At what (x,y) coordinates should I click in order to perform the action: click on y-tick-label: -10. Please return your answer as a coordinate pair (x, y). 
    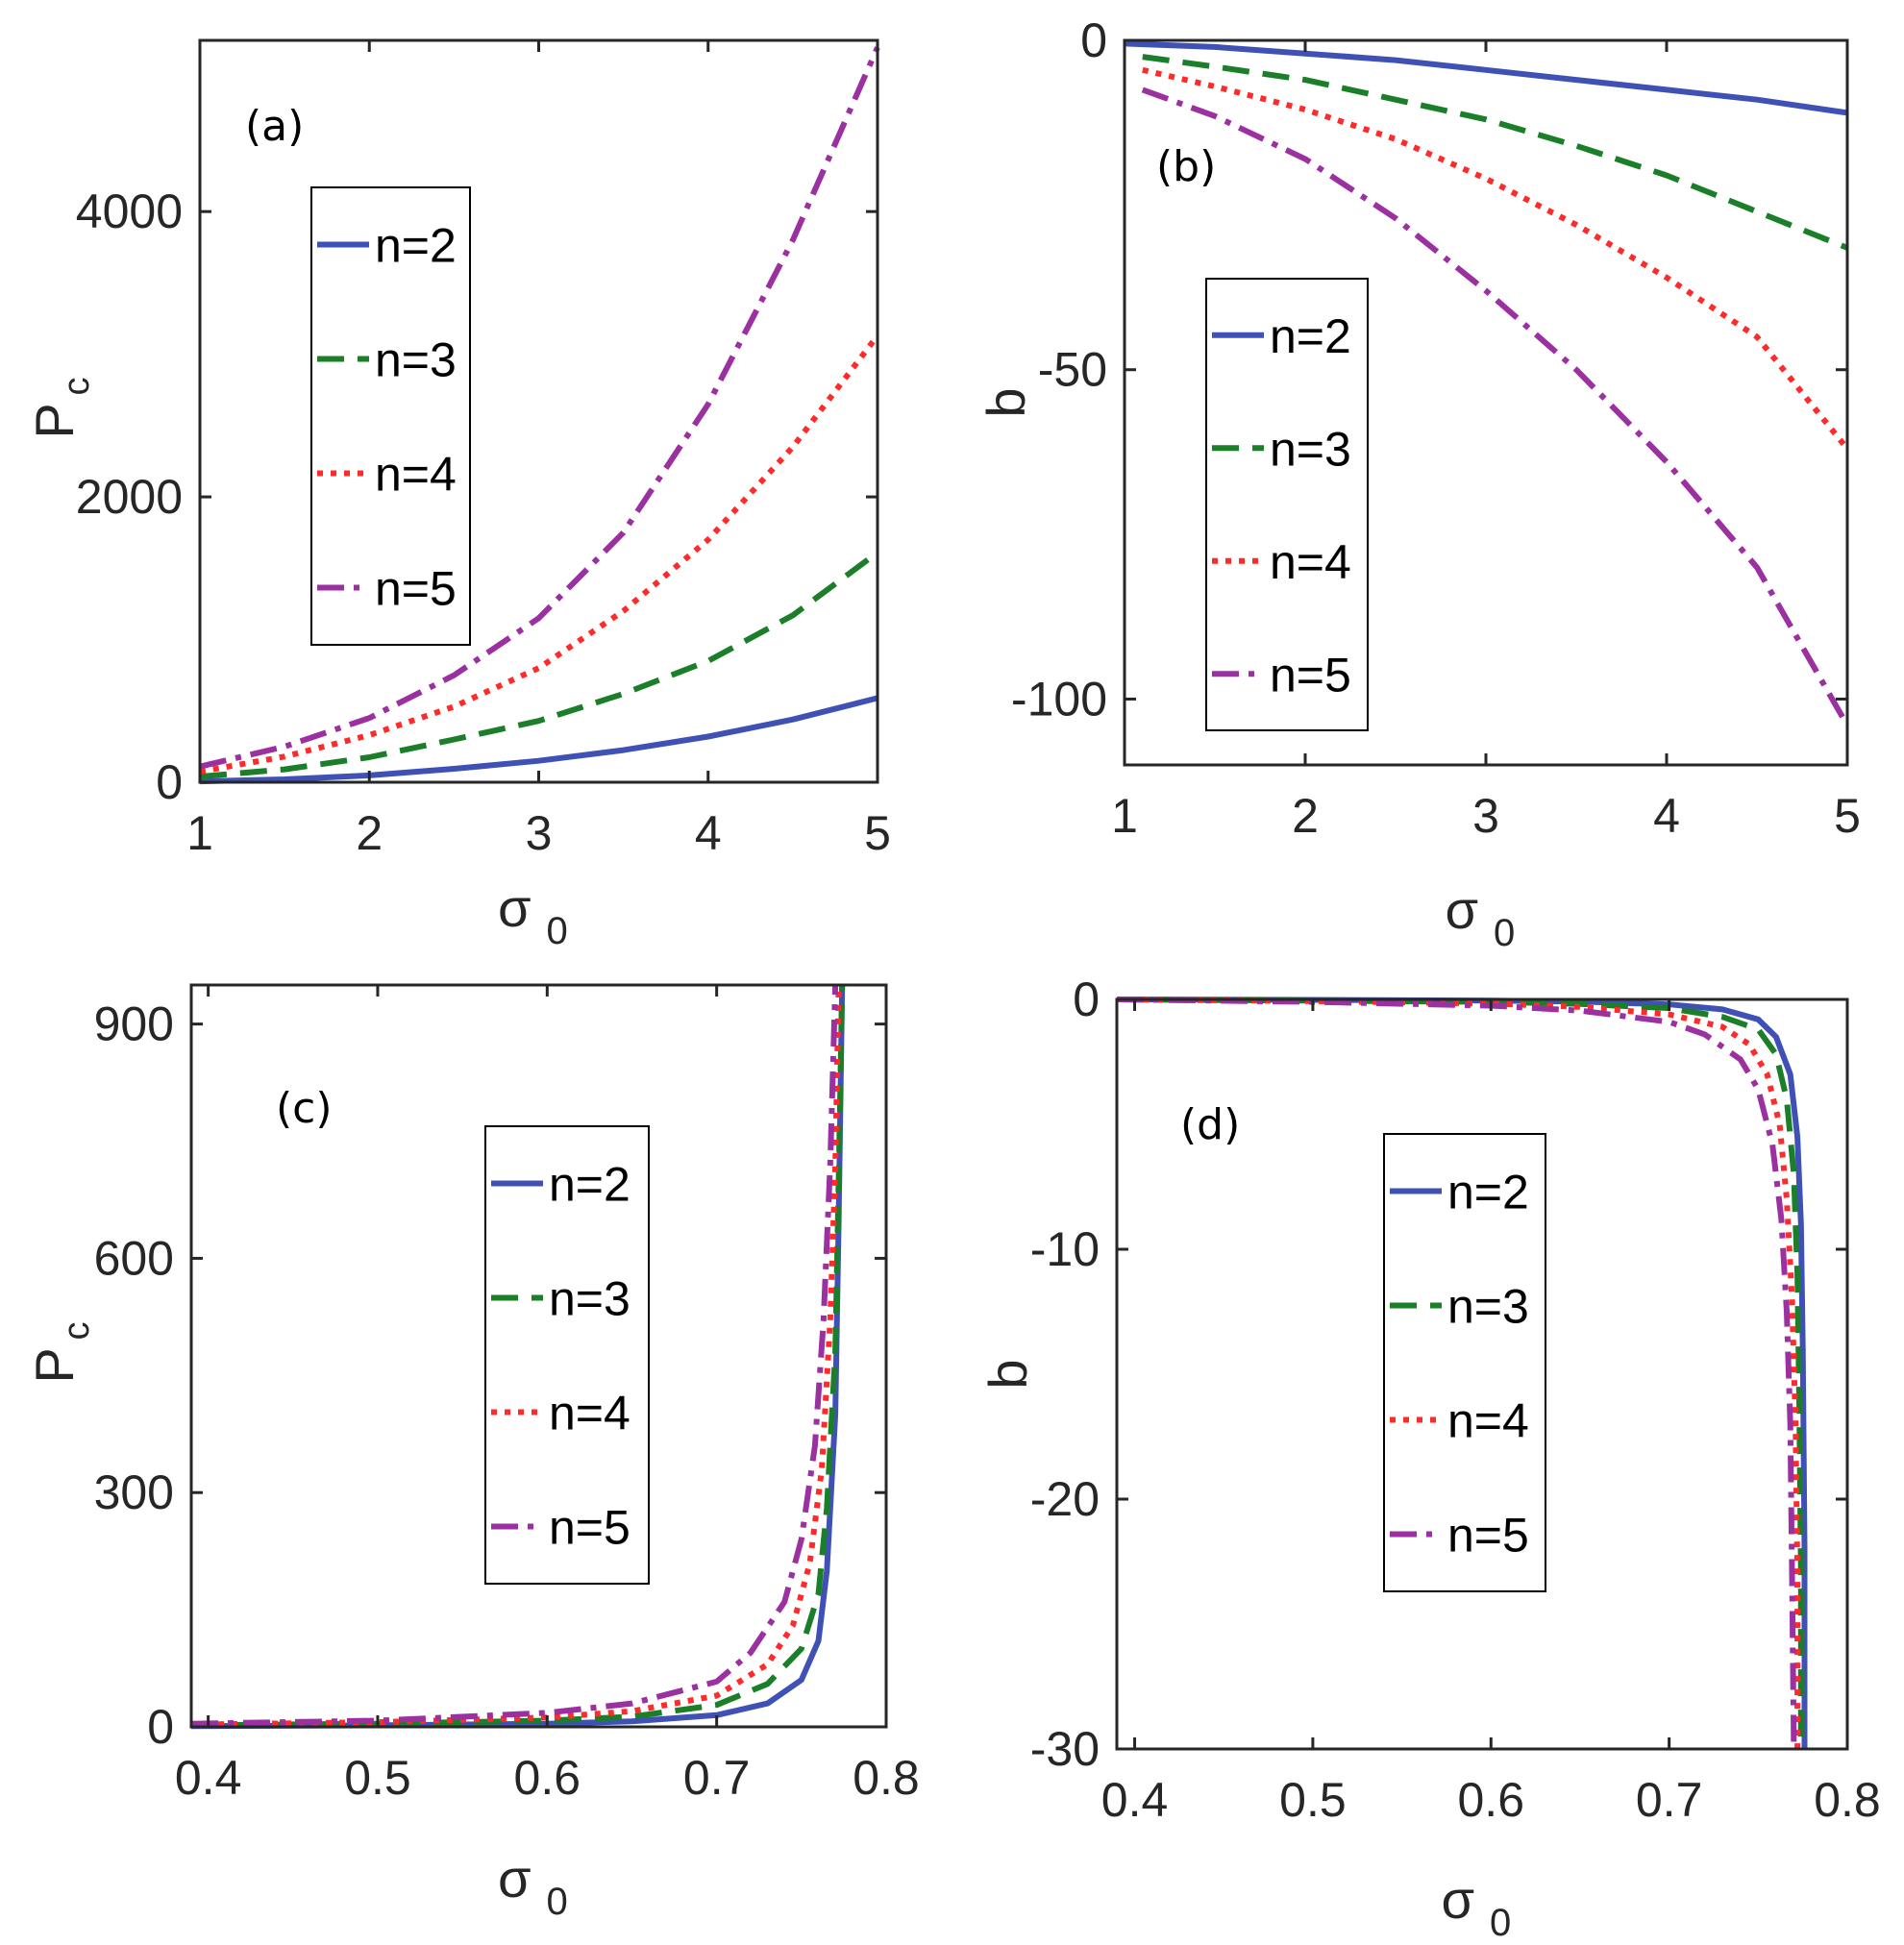
    Looking at the image, I should click on (1065, 1249).